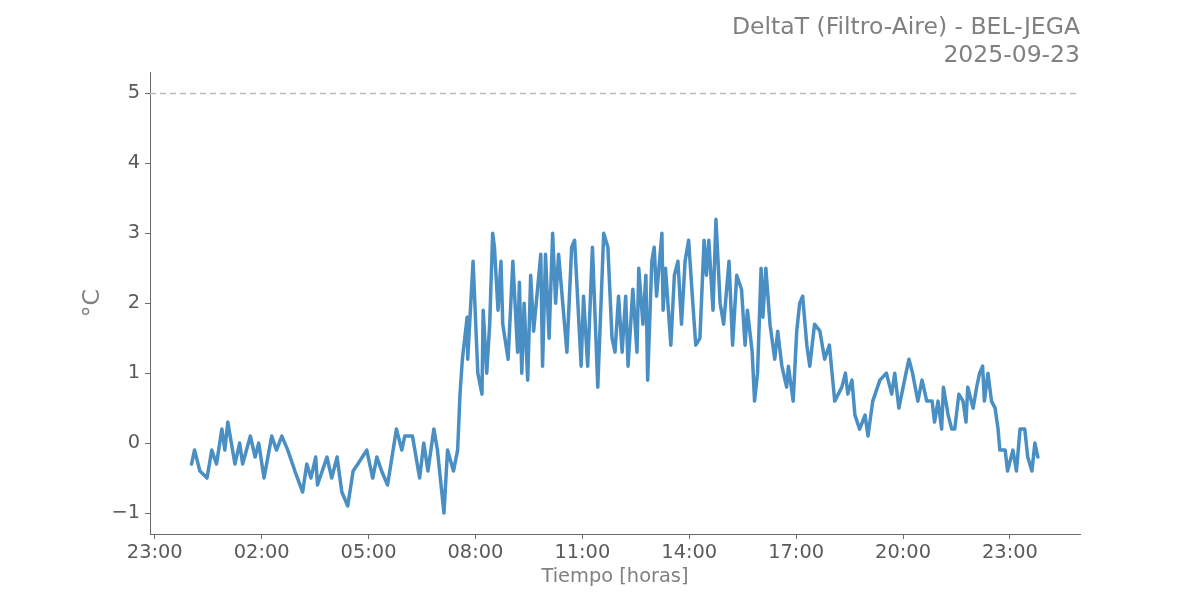 The image size is (1200, 600). What do you see at coordinates (906, 26) in the screenshot?
I see `chart-title: DeltaT (Filtro-Aire) - BEL-JEGA` at bounding box center [906, 26].